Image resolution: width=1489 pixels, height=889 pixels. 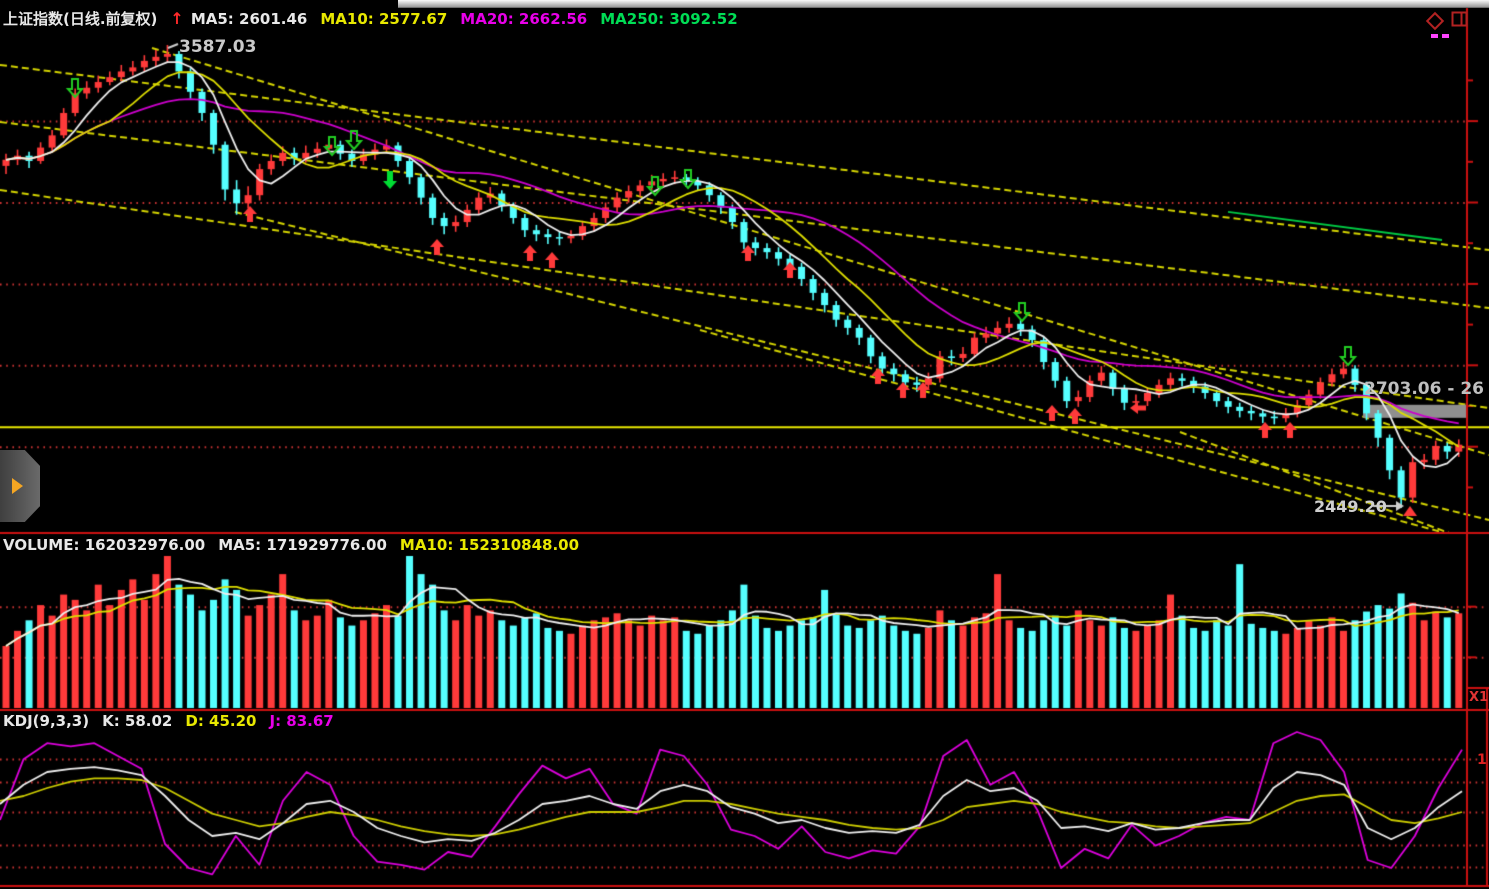 What do you see at coordinates (1350, 506) in the screenshot?
I see `low-price-label: 2449.20` at bounding box center [1350, 506].